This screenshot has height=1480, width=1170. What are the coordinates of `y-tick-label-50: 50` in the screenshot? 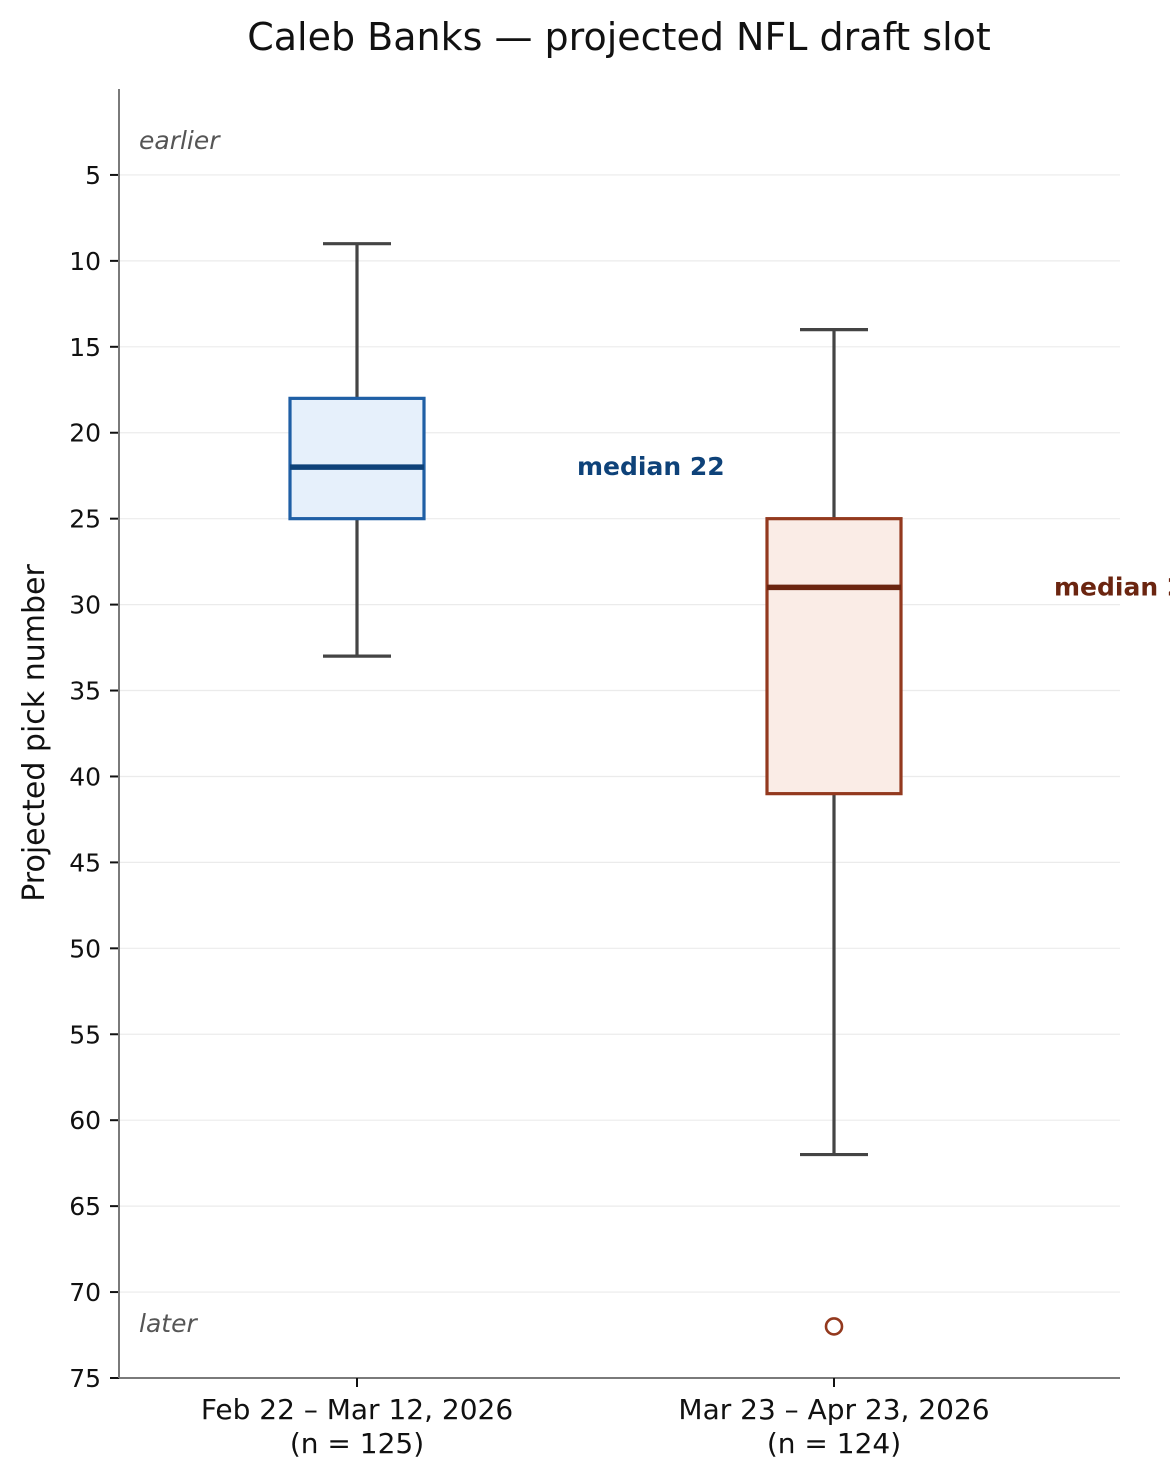 It's located at (85, 948).